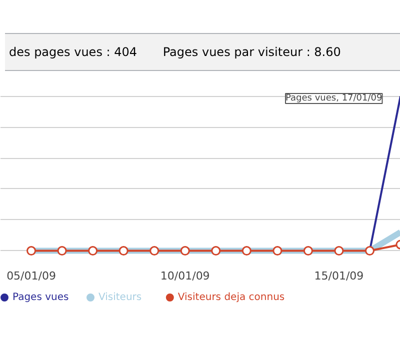  What do you see at coordinates (231, 297) in the screenshot?
I see `legend-label: Visiteurs deja connus` at bounding box center [231, 297].